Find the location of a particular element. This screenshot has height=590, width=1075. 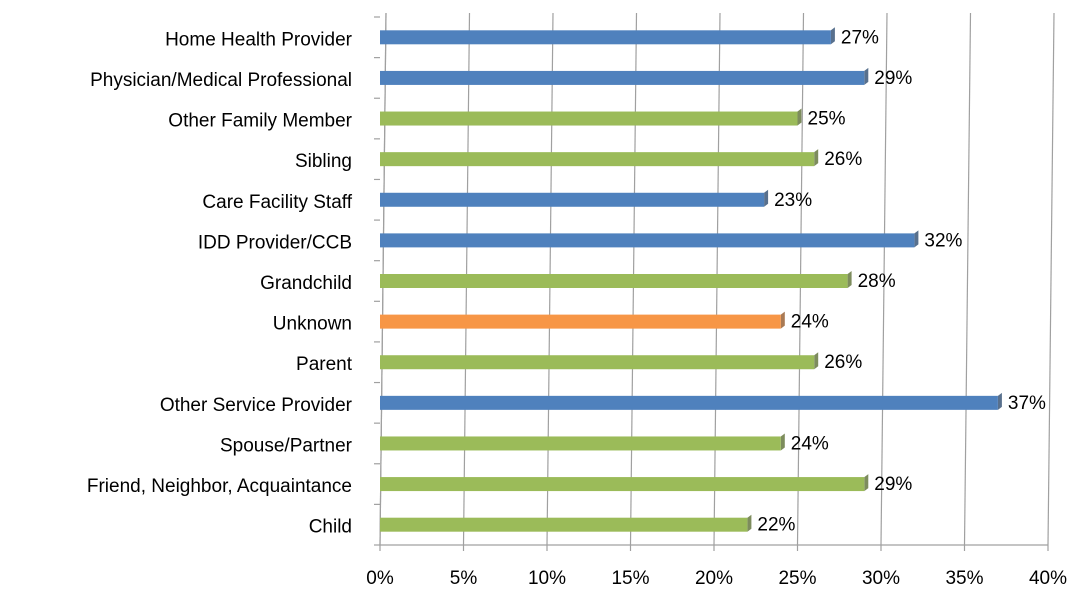

y-tick-label: Physician/Medical Professional is located at coordinates (221, 80).